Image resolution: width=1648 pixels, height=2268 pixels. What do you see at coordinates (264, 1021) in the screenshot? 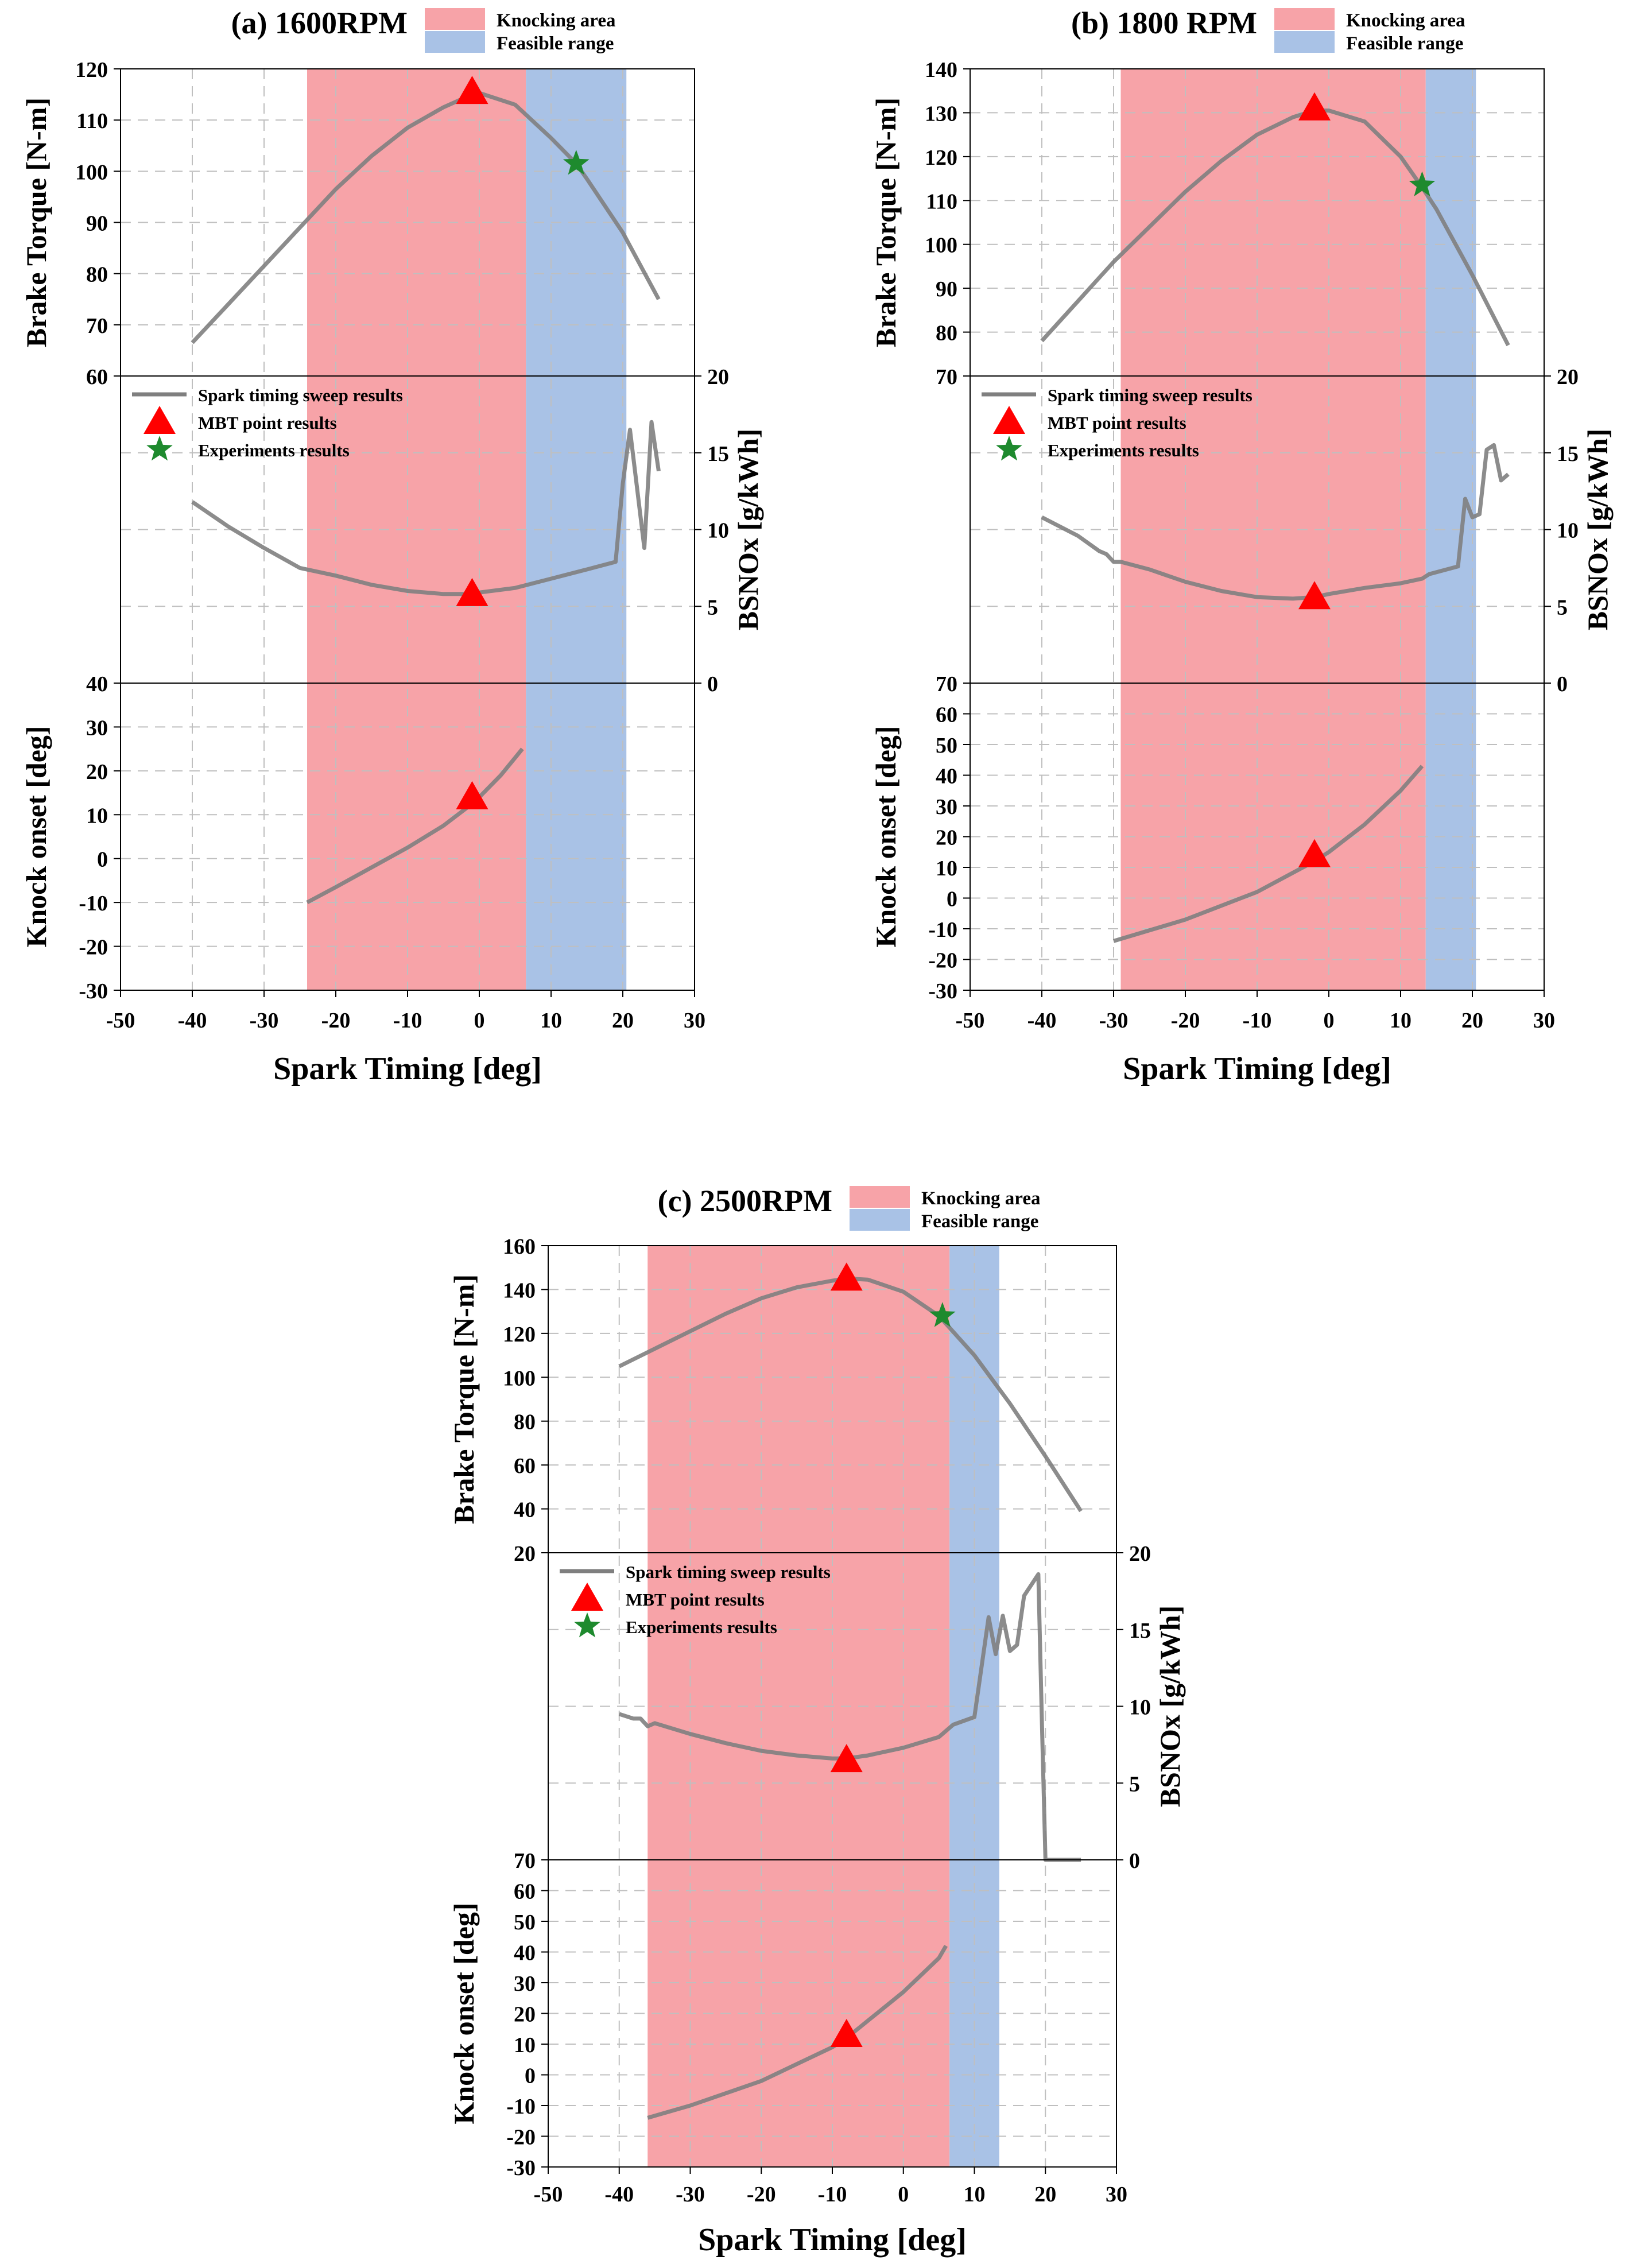
I see `x-tick-label: -30` at bounding box center [264, 1021].